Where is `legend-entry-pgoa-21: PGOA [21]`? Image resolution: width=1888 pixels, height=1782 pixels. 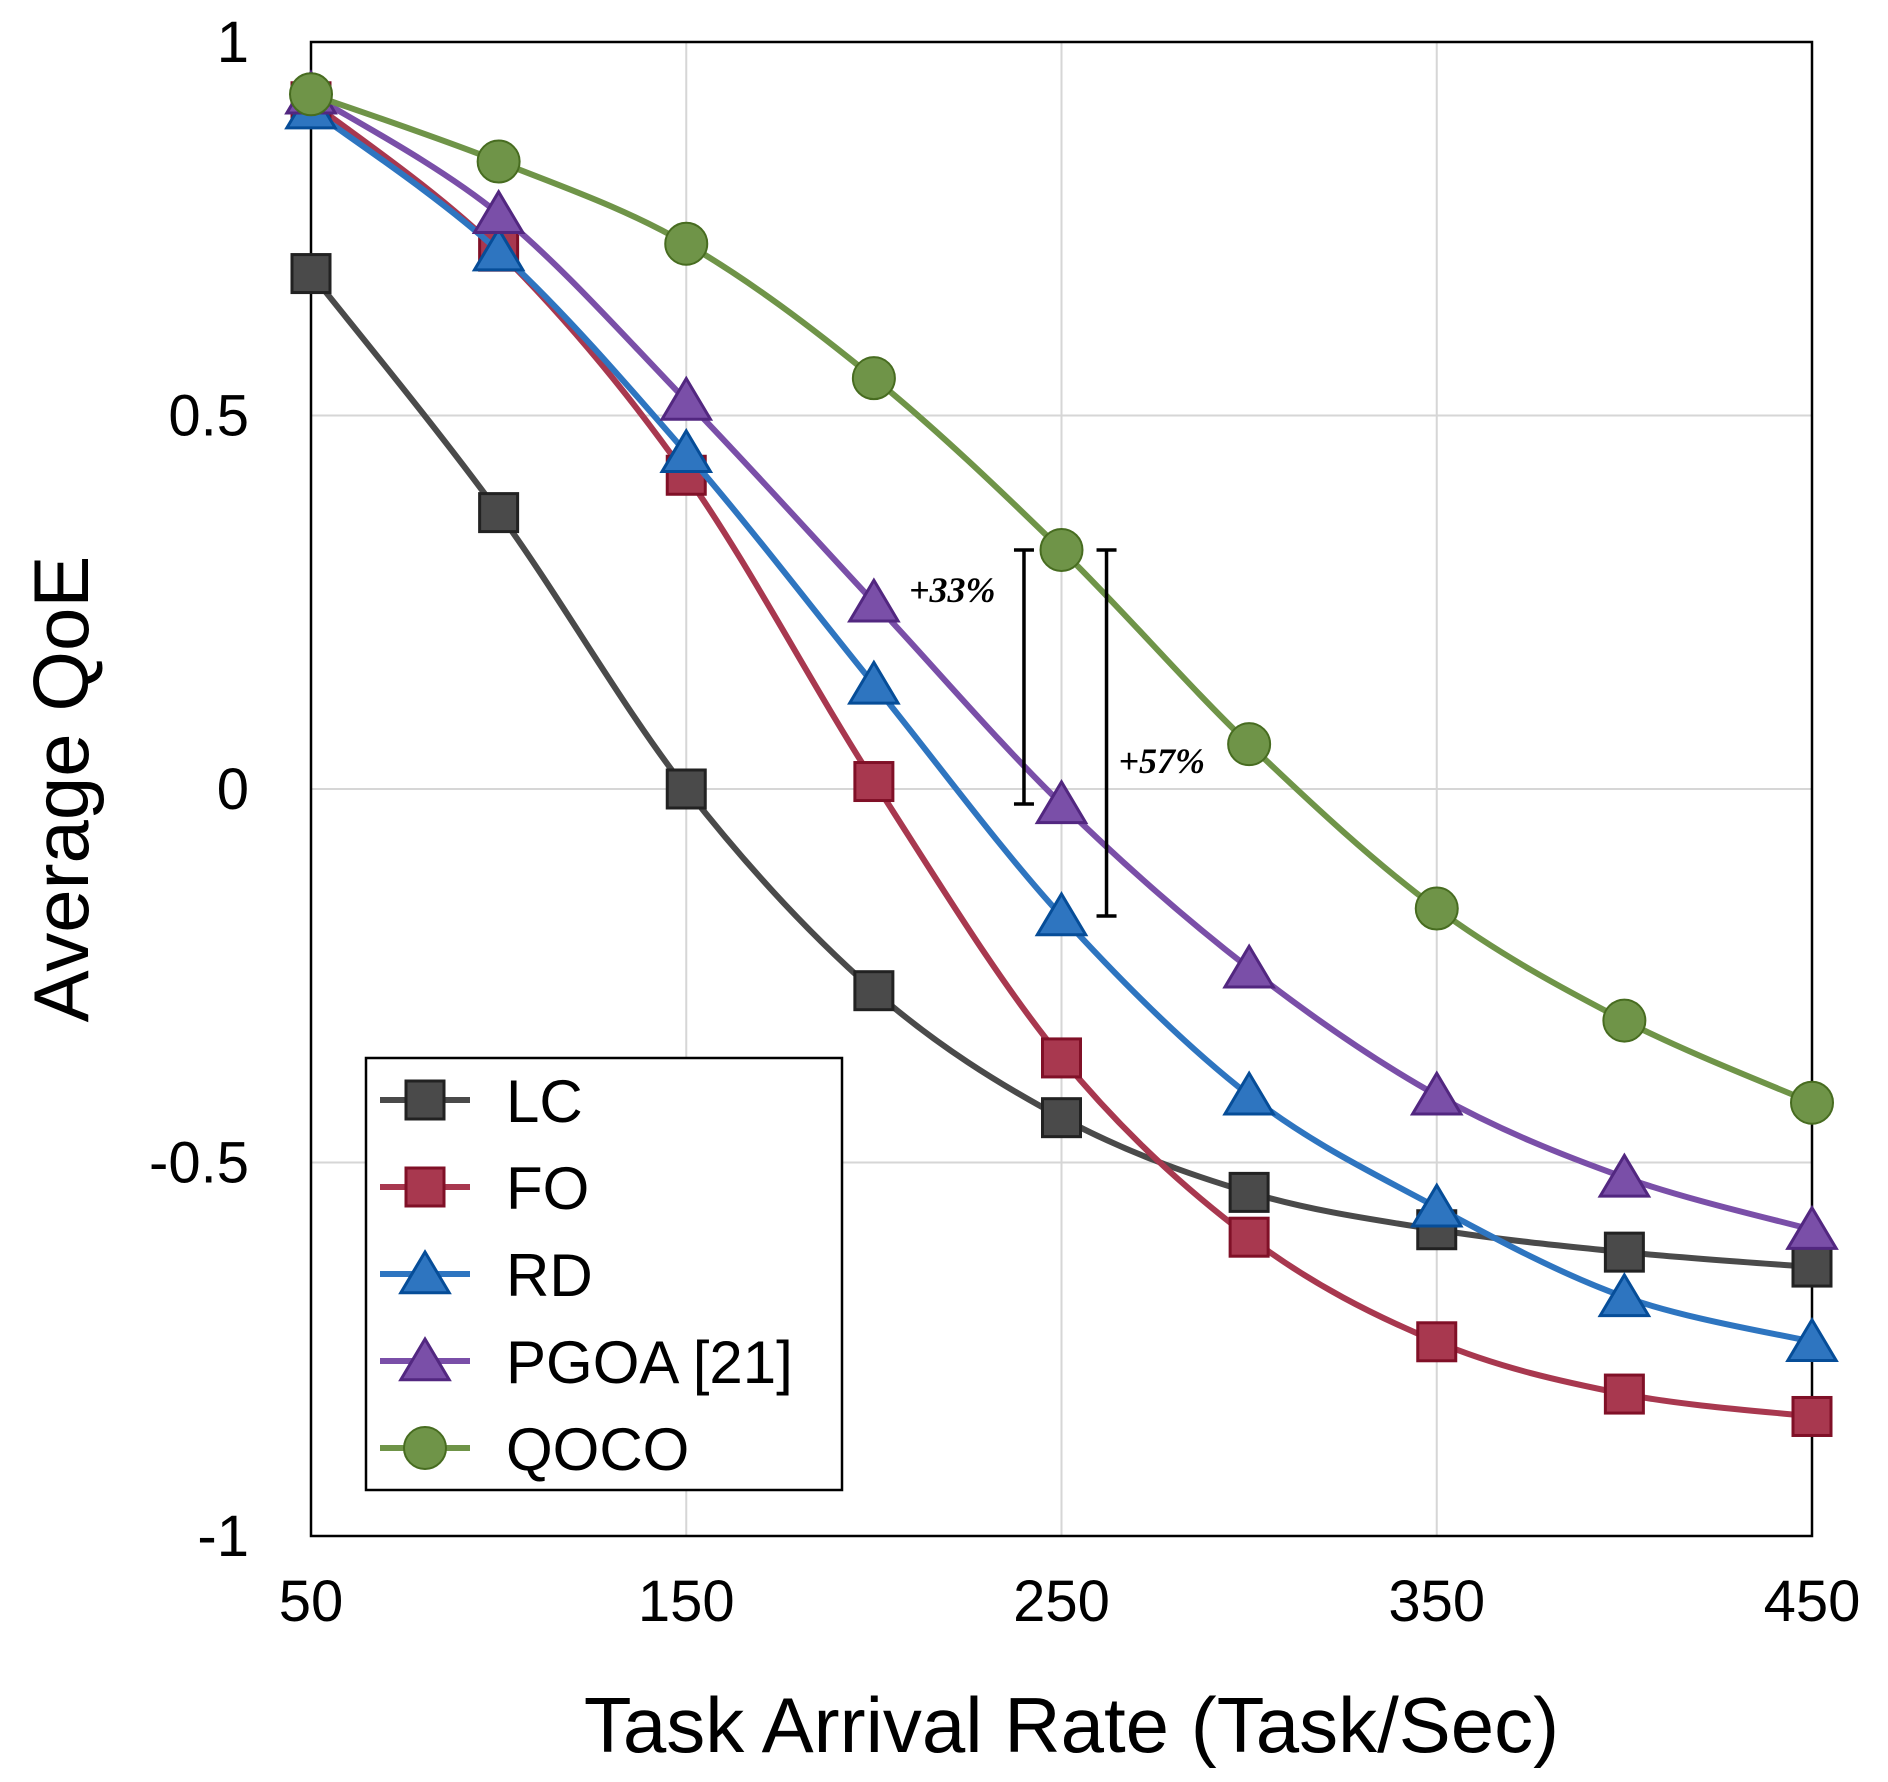 legend-entry-pgoa-21: PGOA [21] is located at coordinates (586, 1362).